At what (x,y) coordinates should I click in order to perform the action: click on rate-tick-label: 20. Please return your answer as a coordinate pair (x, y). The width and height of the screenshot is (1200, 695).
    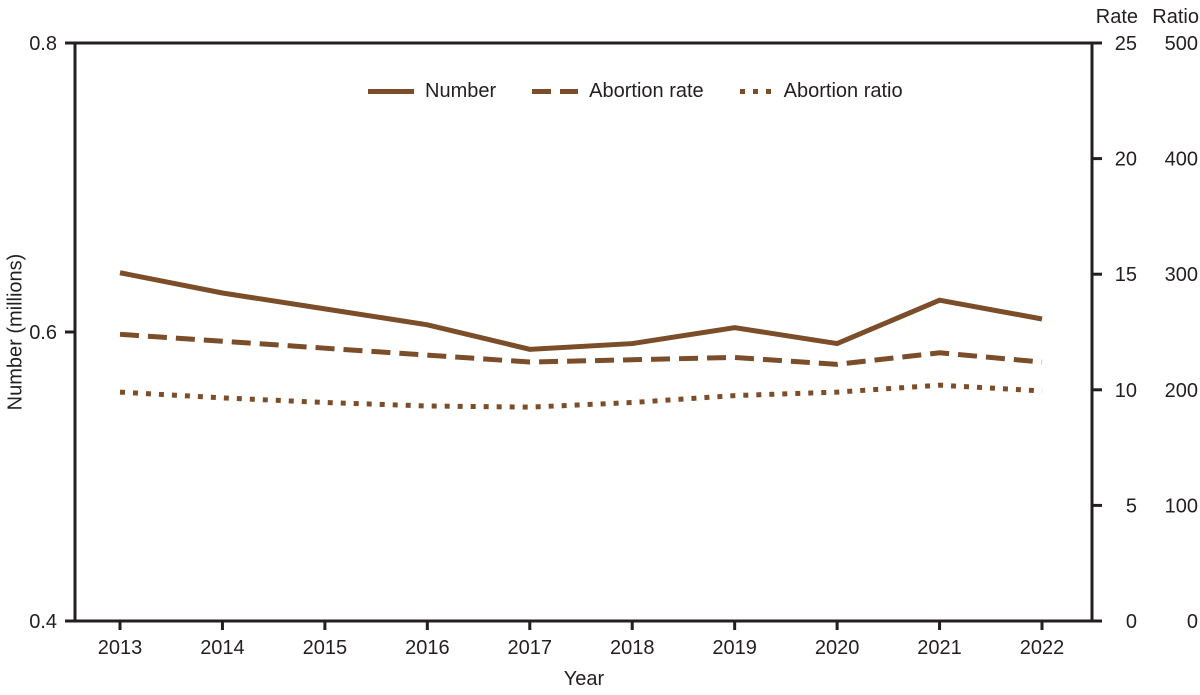
    Looking at the image, I should click on (1126, 160).